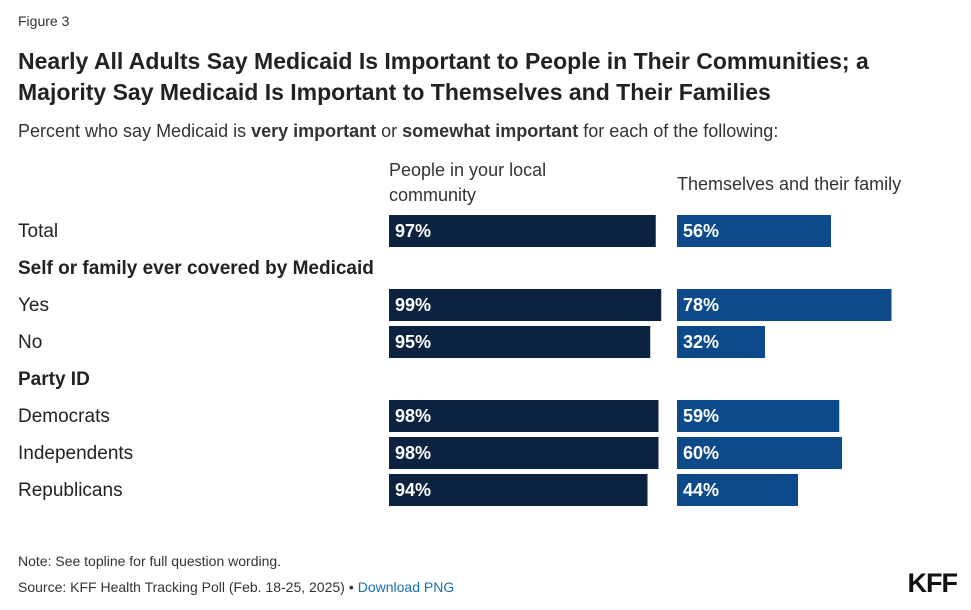 This screenshot has height=610, width=971. Describe the element at coordinates (413, 231) in the screenshot. I see `bar-value-label: 97%` at that location.